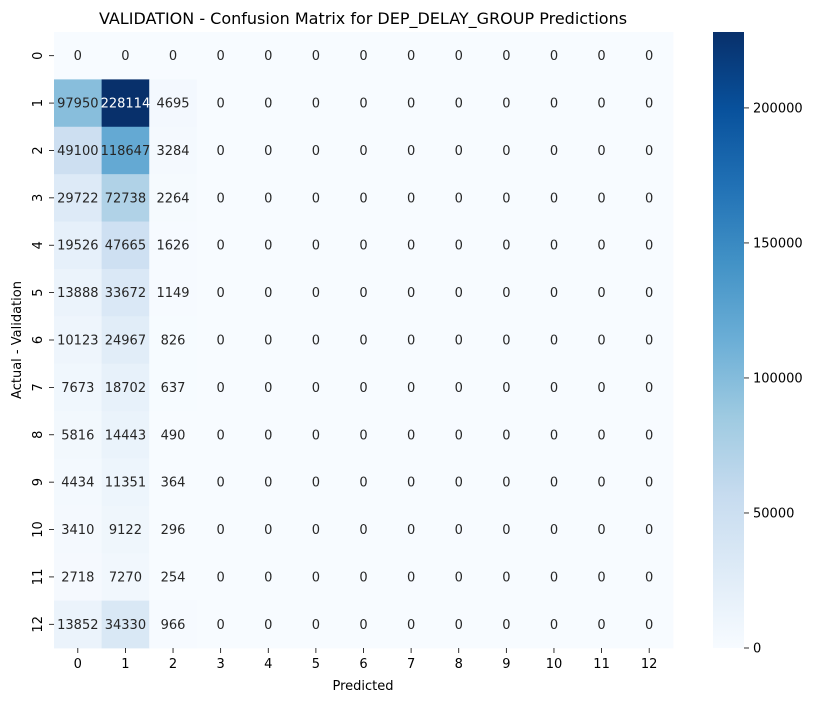 The height and width of the screenshot is (705, 815). I want to click on cell-value-label: 2264, so click(172, 198).